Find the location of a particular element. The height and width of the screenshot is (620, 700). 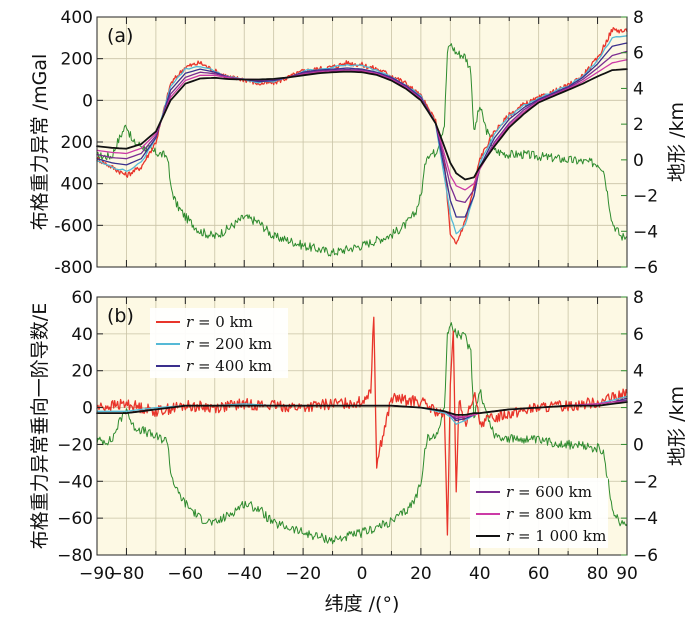

y-tick-label: −40 is located at coordinates (75, 482).